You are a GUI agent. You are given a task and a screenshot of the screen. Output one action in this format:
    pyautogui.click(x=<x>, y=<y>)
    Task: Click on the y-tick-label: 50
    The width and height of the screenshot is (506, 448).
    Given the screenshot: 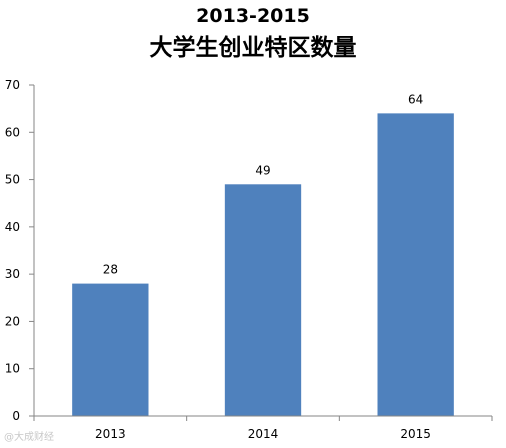 What is the action you would take?
    pyautogui.click(x=12, y=180)
    